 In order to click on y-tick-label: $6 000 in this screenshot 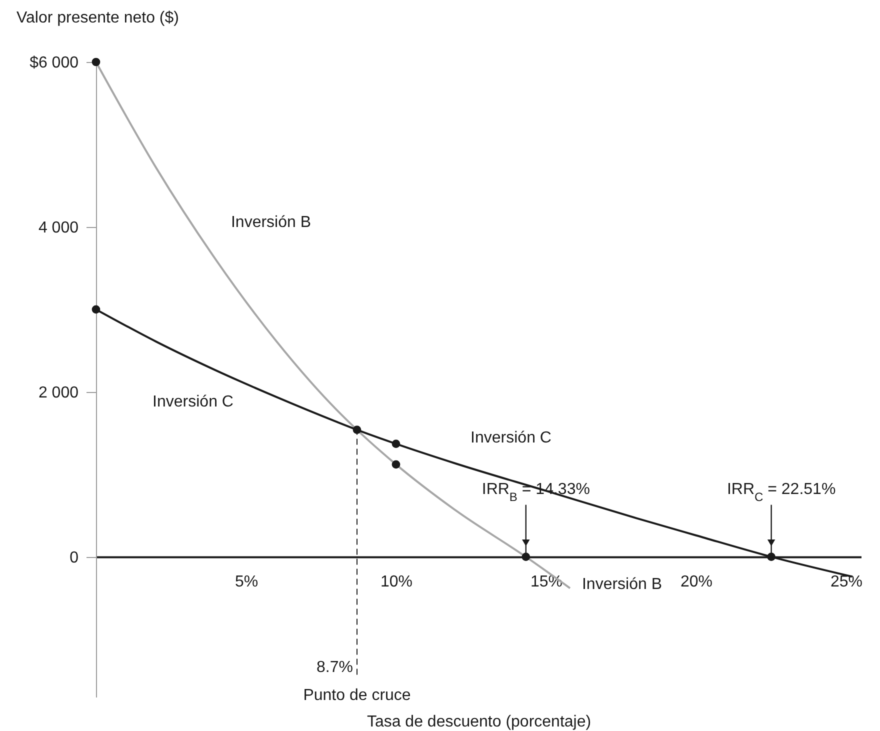, I will do `click(54, 63)`.